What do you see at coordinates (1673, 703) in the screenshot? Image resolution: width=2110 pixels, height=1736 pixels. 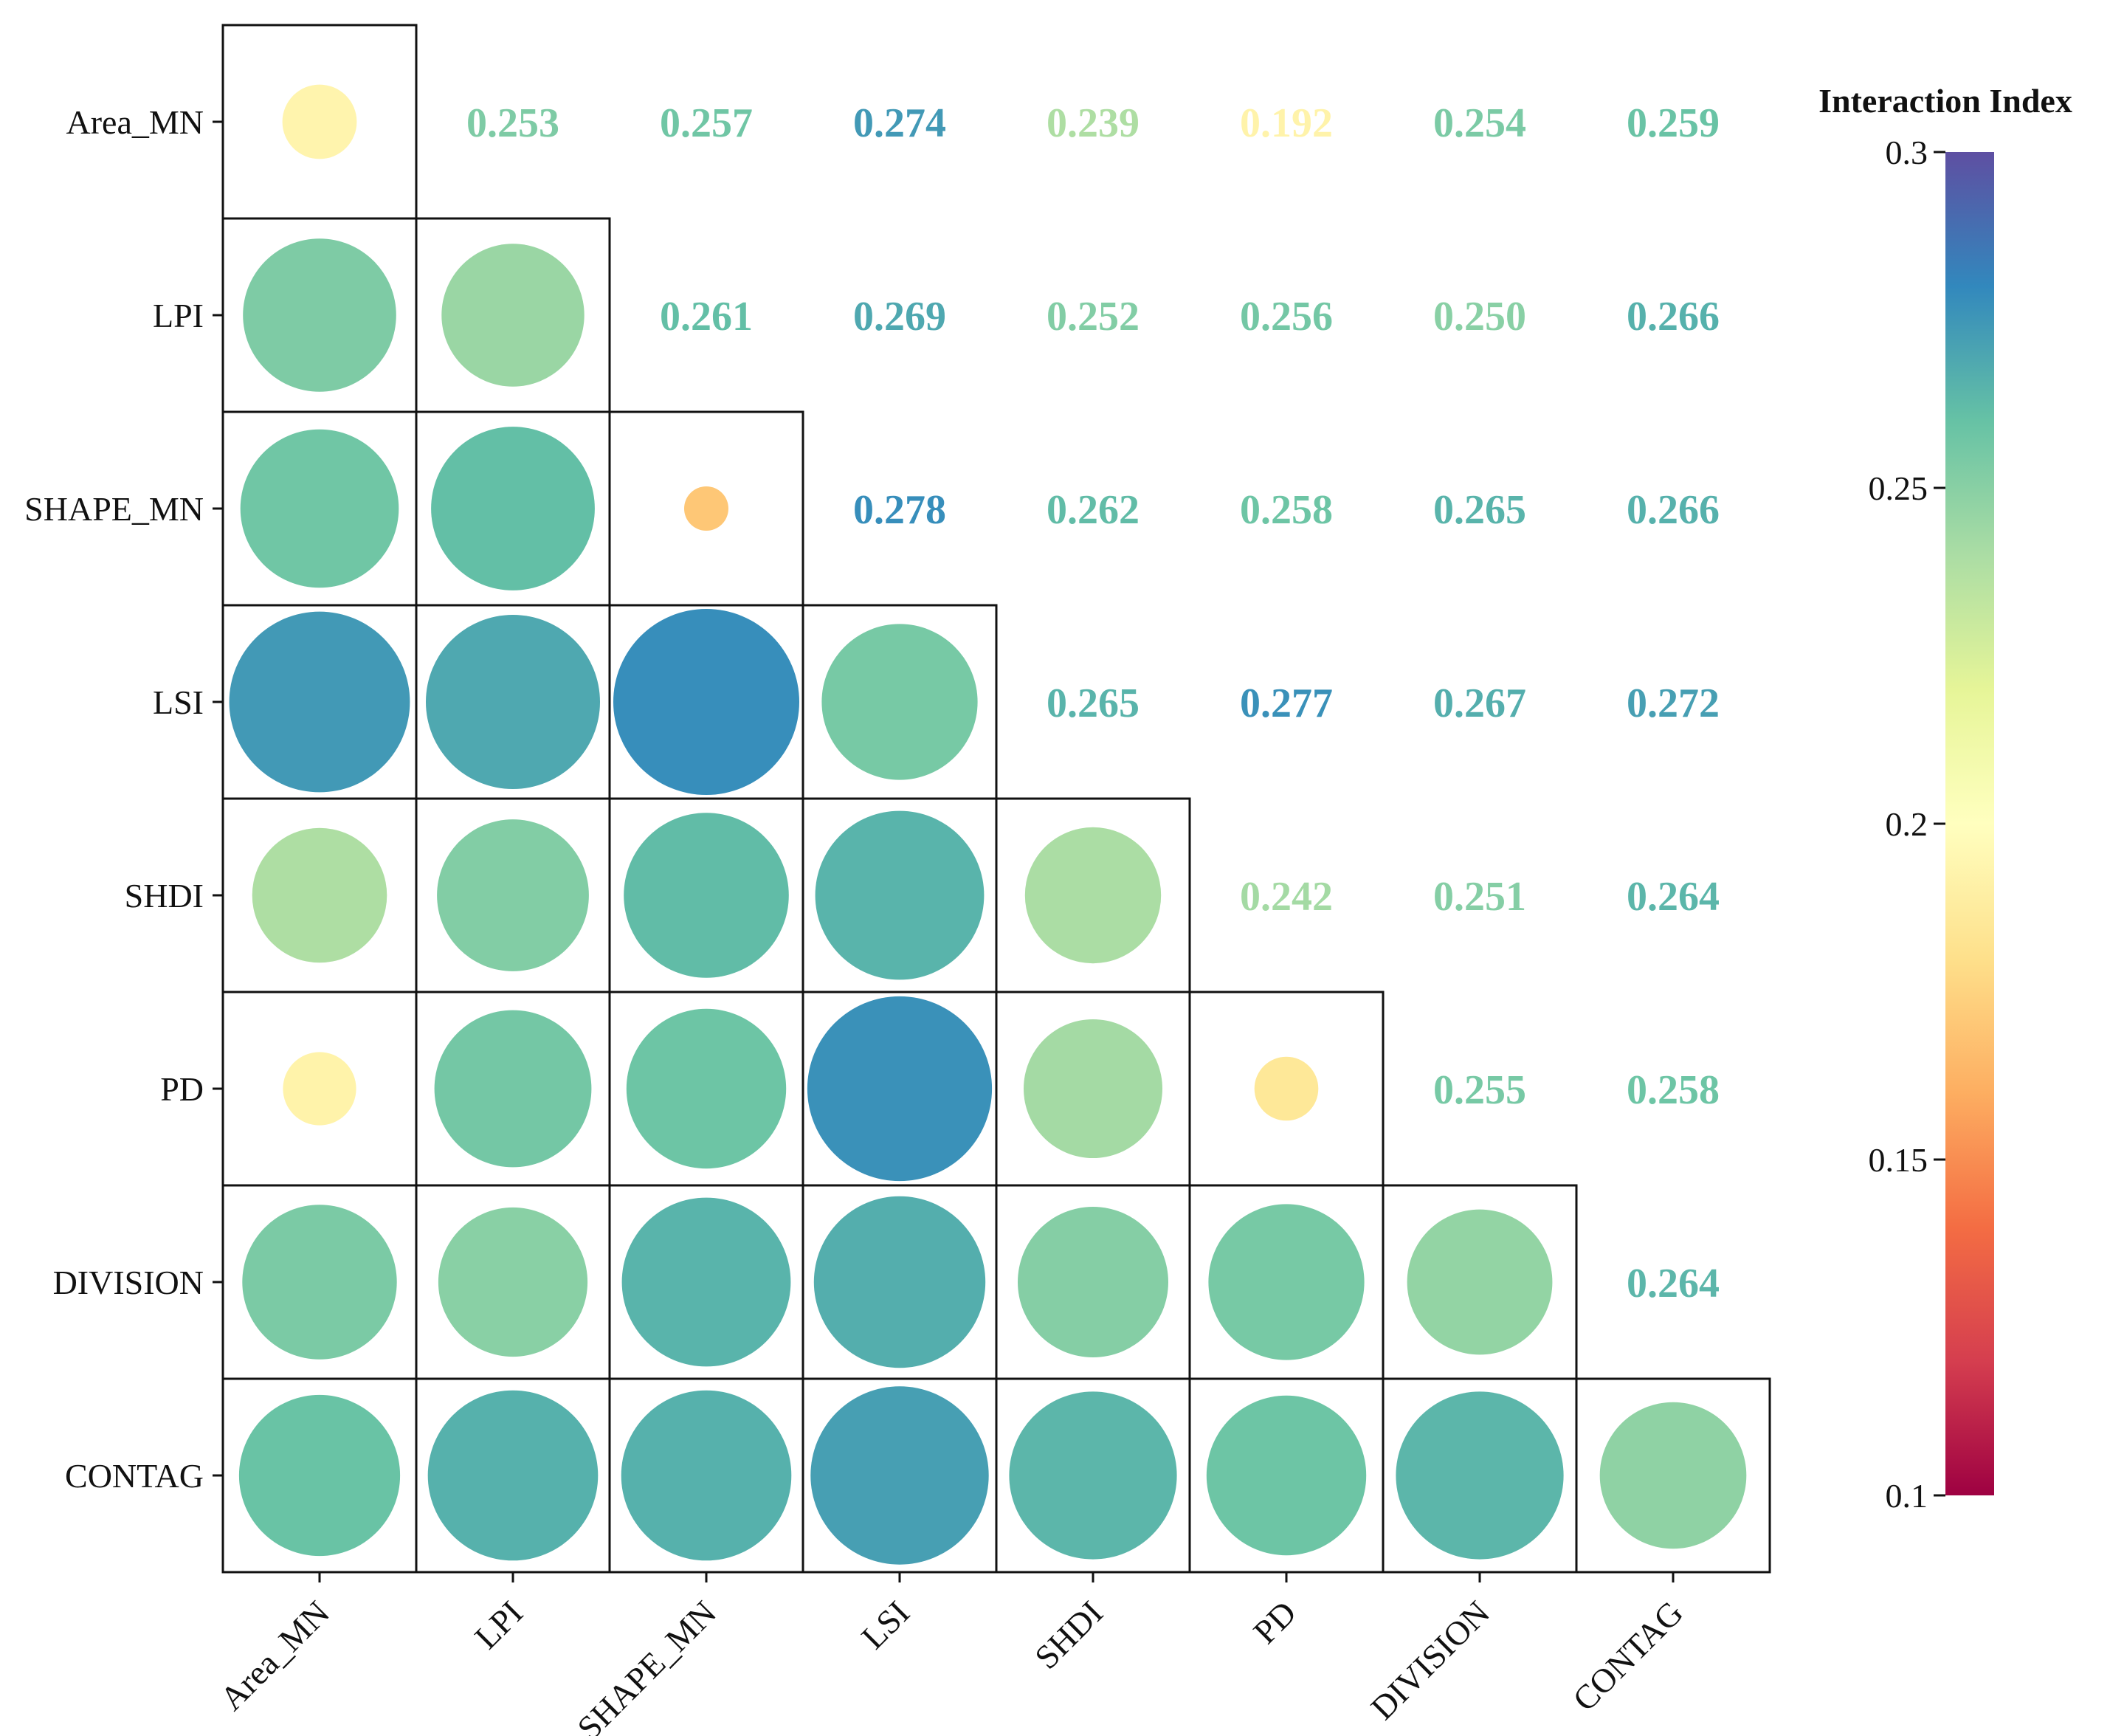 I see `value-label-LSI-CONTAG: 0.272` at bounding box center [1673, 703].